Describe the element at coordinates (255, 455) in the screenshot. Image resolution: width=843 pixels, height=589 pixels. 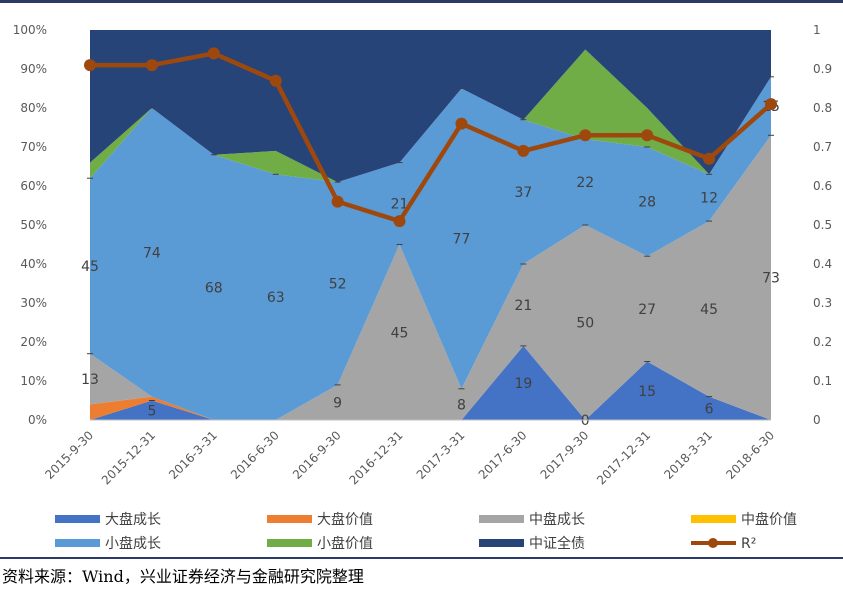
I see `x-tick-label: 2016-6-30` at that location.